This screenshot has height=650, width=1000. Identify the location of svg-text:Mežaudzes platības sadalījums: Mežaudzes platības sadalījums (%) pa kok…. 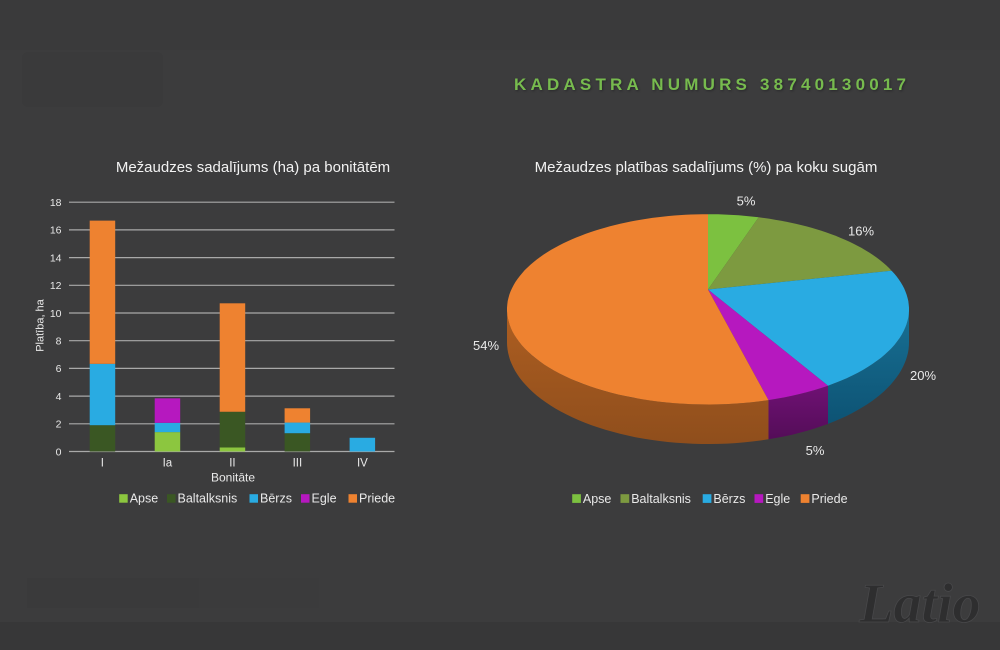
(706, 167).